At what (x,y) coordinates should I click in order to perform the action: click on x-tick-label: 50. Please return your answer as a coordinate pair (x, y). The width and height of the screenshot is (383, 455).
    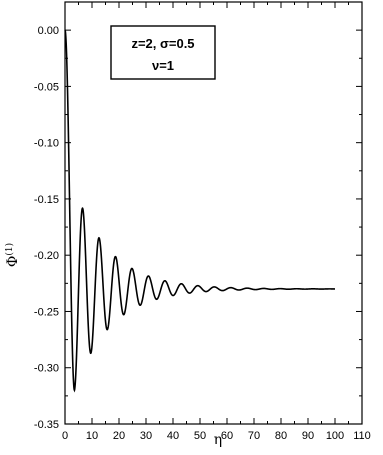
    Looking at the image, I should click on (200, 436).